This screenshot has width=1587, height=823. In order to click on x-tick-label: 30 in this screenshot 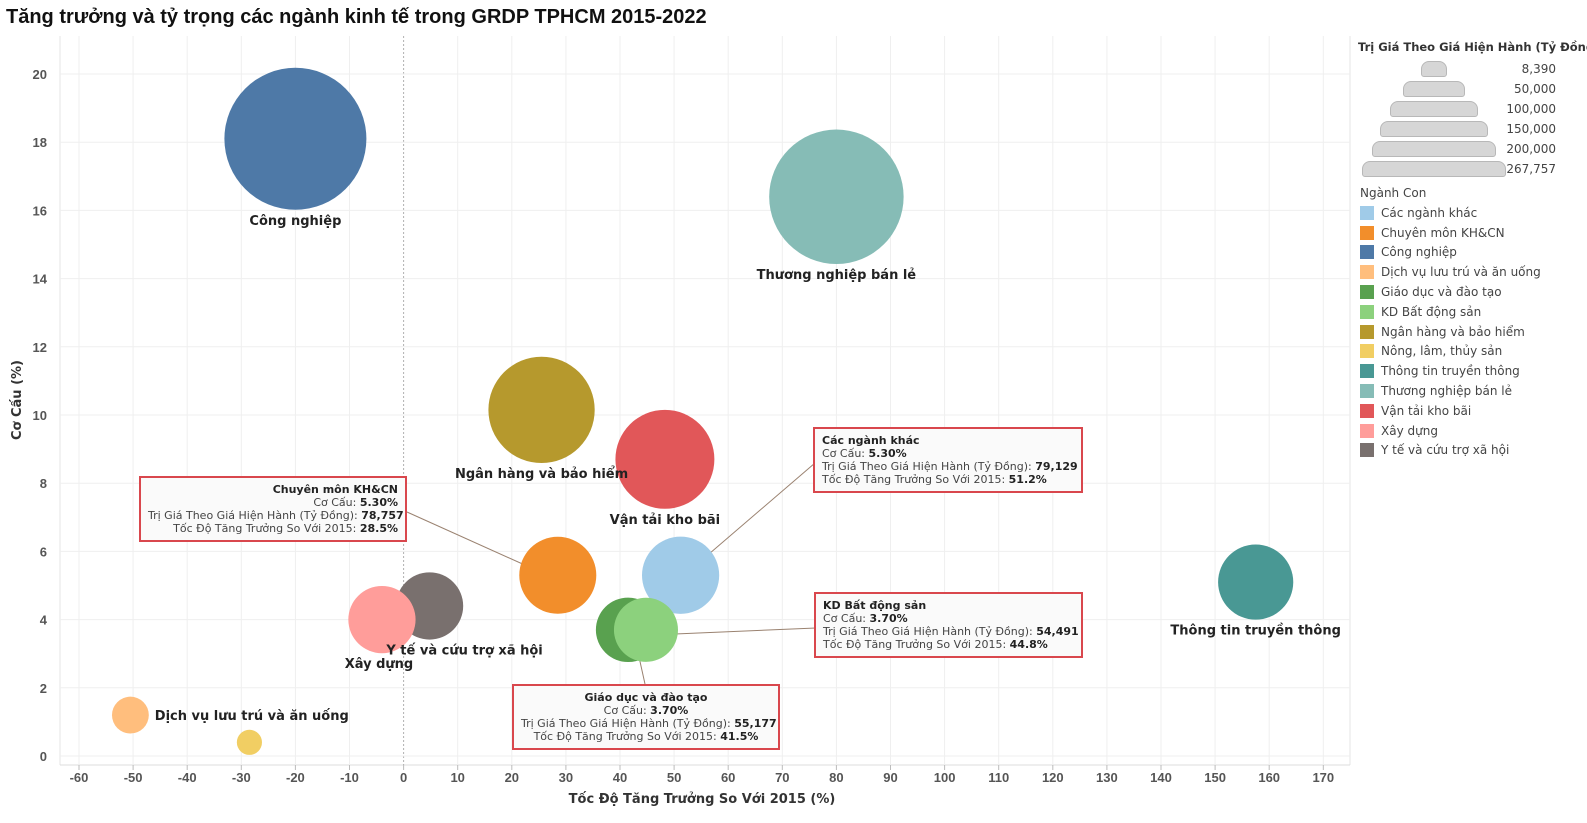, I will do `click(566, 777)`.